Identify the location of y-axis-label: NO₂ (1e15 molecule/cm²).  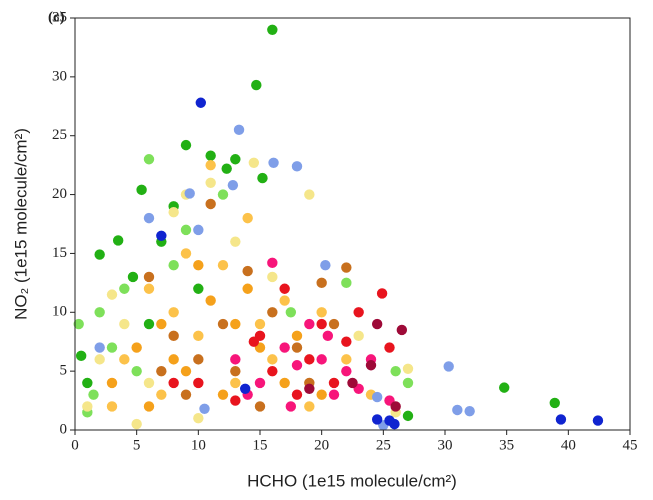
(20, 224).